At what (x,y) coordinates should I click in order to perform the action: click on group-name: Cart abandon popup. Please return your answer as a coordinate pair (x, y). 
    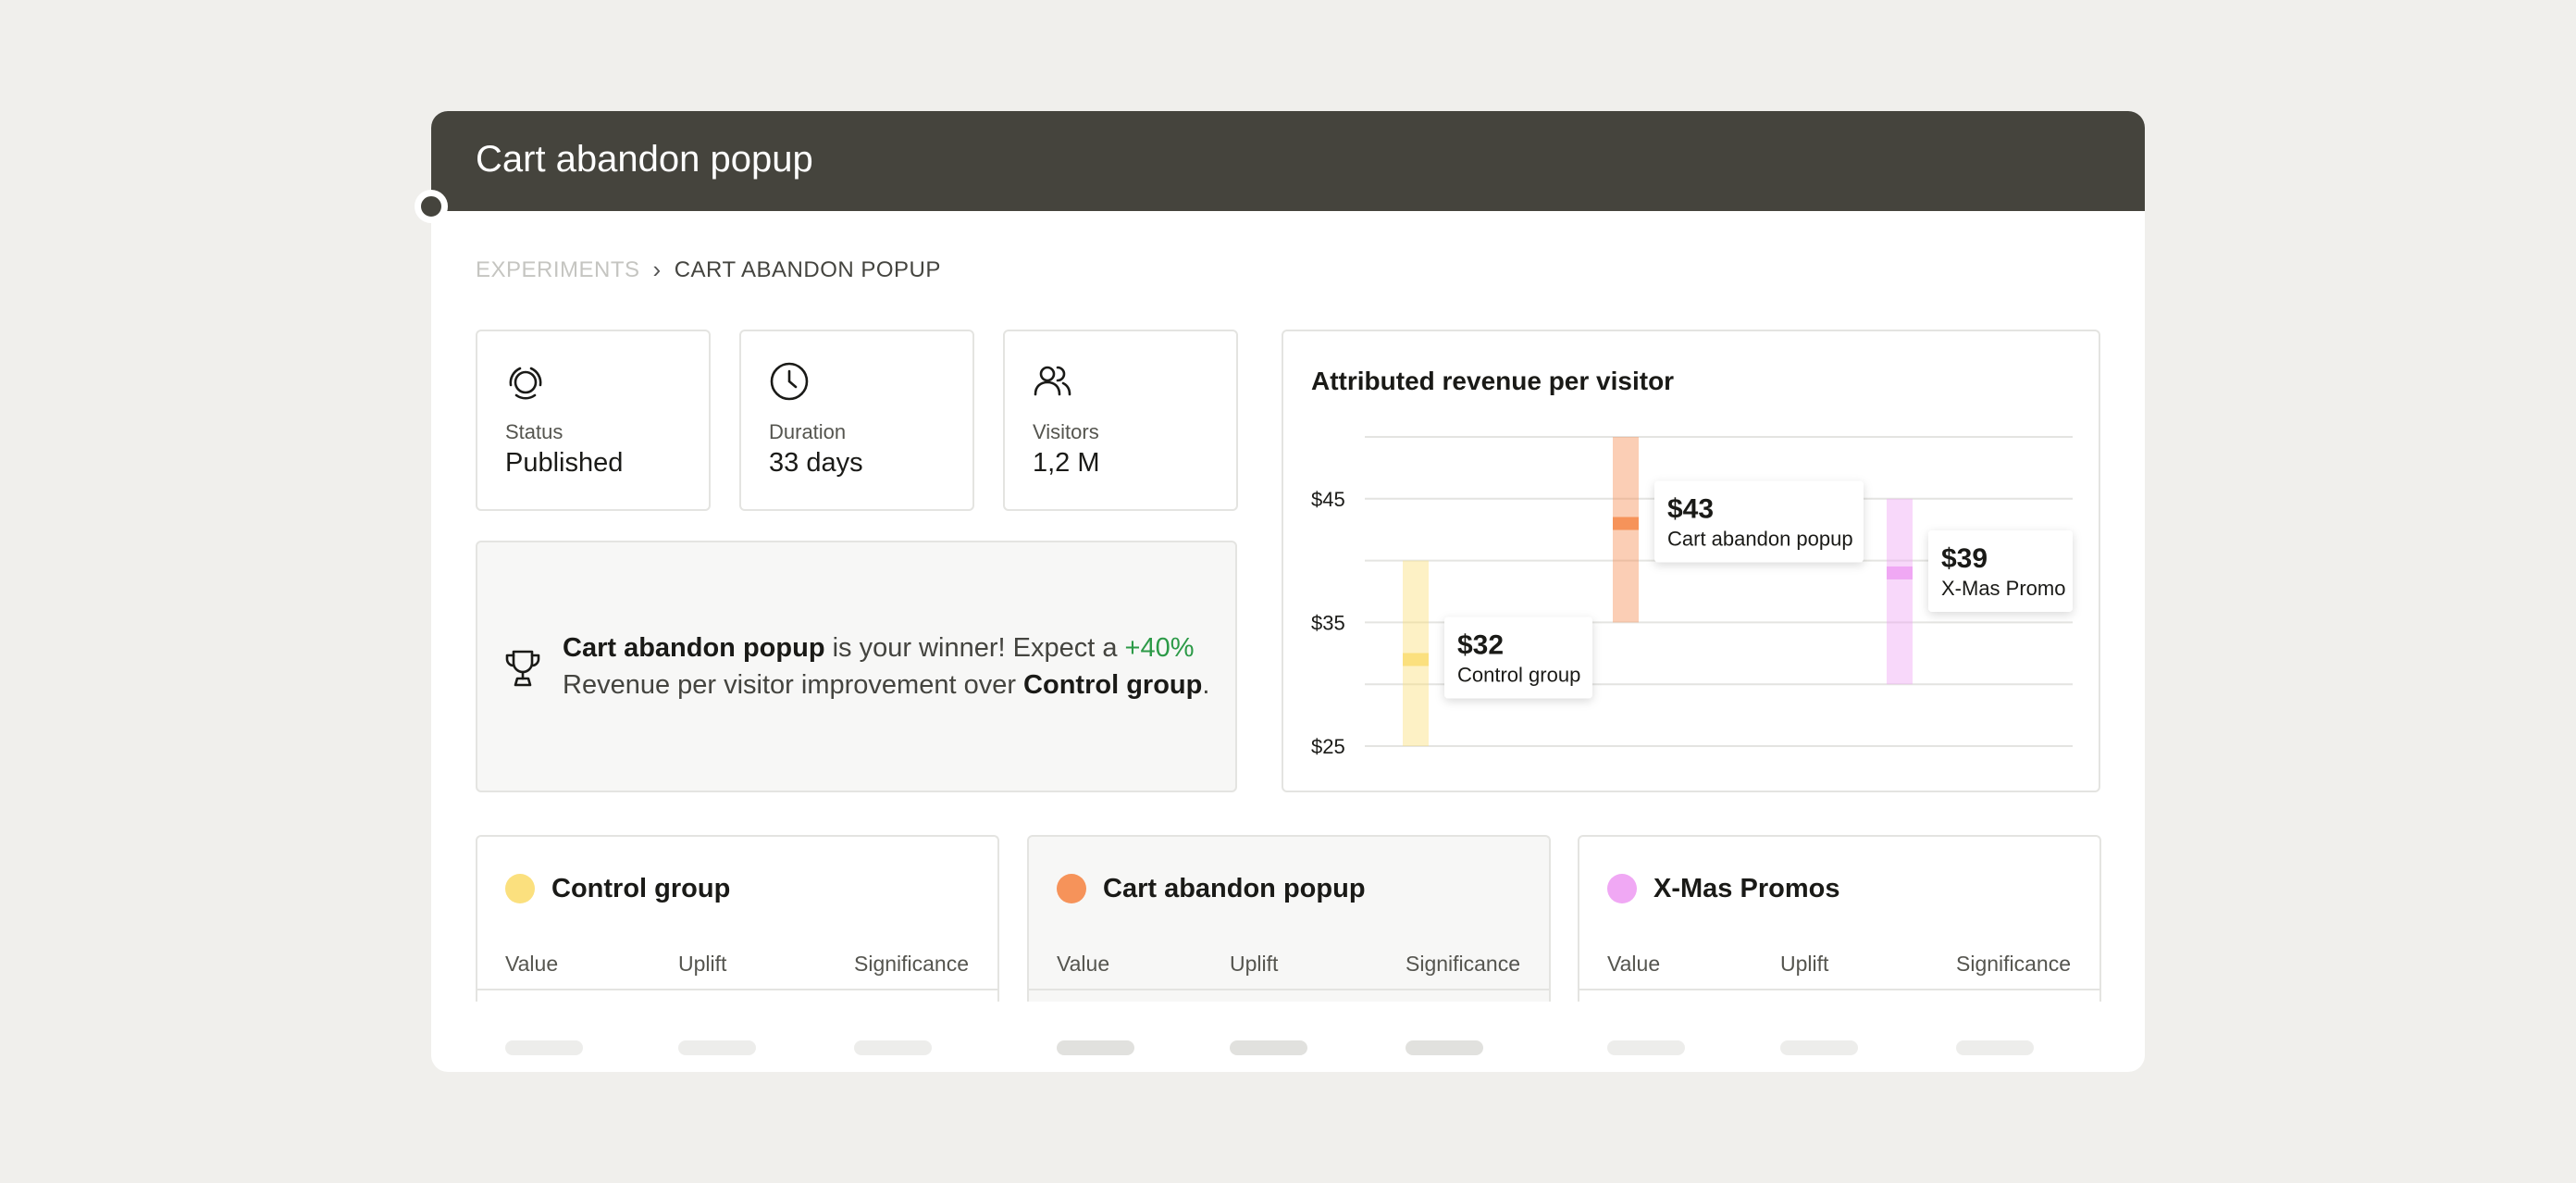
    Looking at the image, I should click on (1234, 888).